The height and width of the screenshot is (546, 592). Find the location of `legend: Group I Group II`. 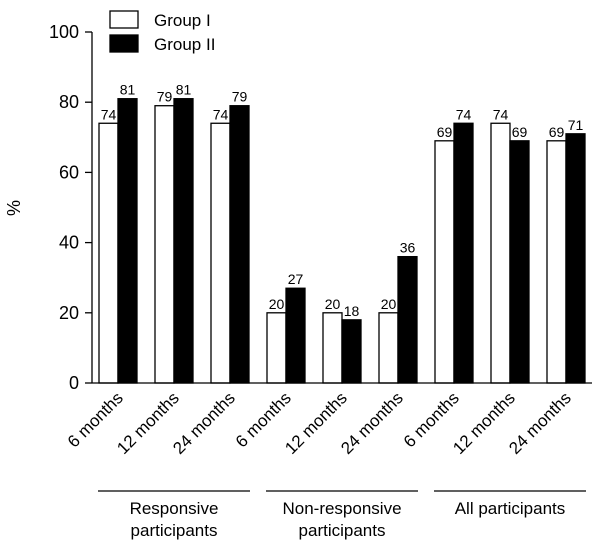

legend: Group I Group II is located at coordinates (162, 32).